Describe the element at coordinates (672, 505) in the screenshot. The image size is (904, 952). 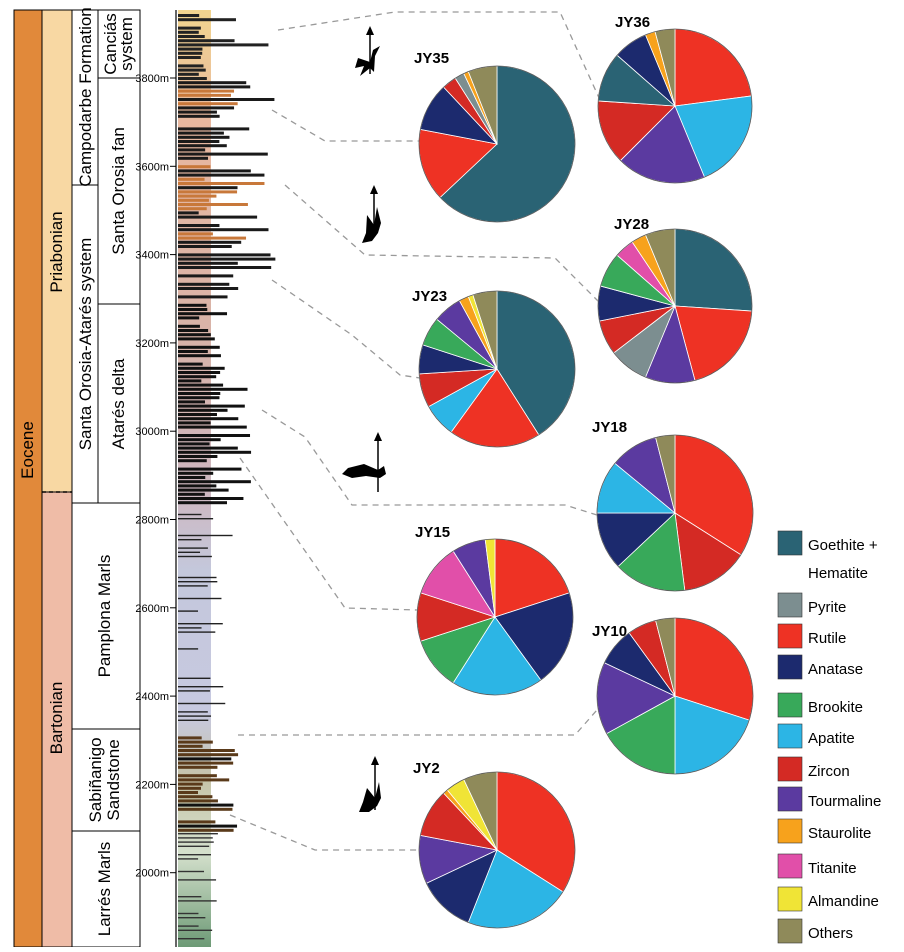
I see `pie-jy18: JY18` at that location.